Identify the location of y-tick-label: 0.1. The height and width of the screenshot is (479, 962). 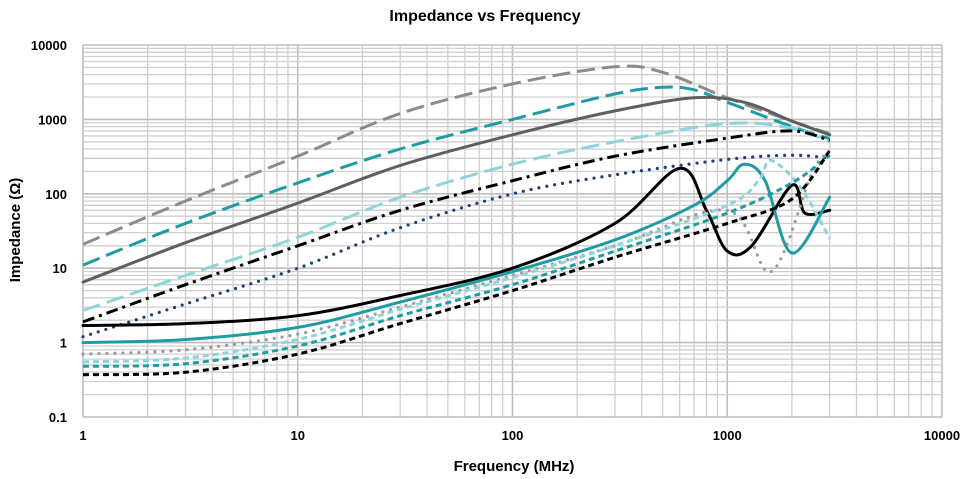
(58, 417).